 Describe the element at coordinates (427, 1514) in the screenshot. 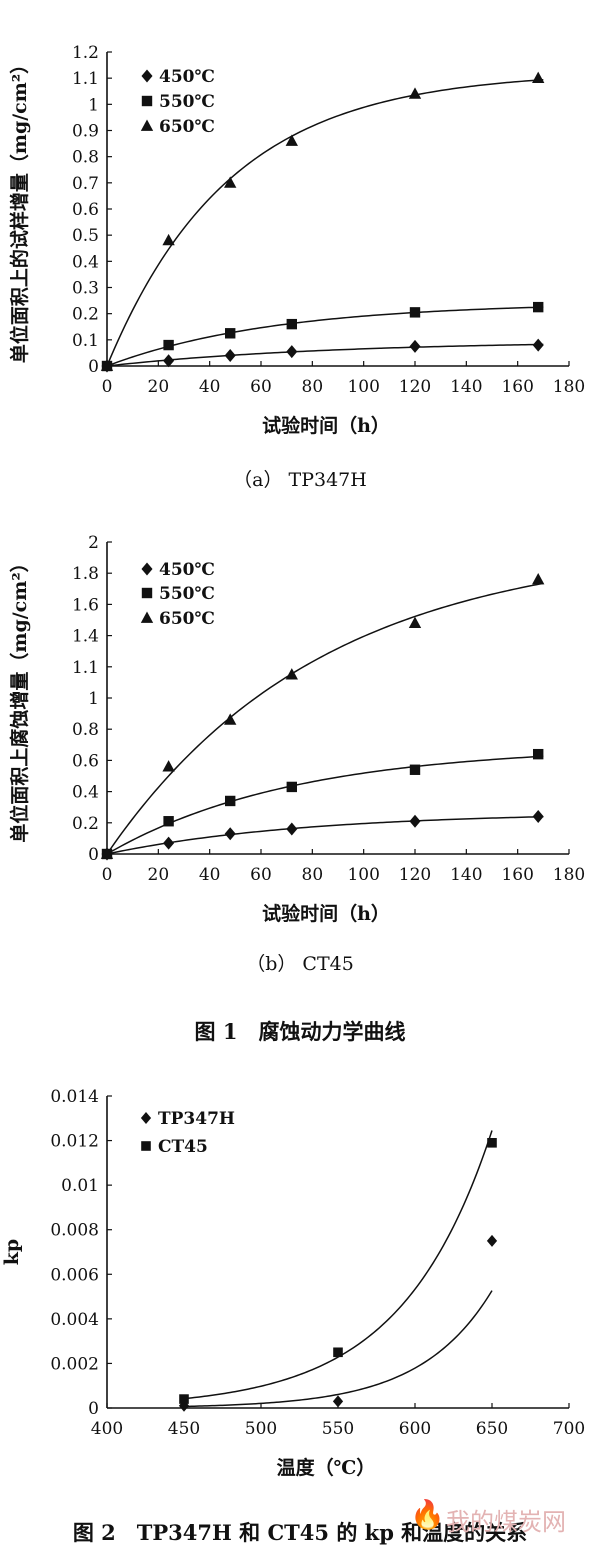

I see `flame-icon: 🔥` at that location.